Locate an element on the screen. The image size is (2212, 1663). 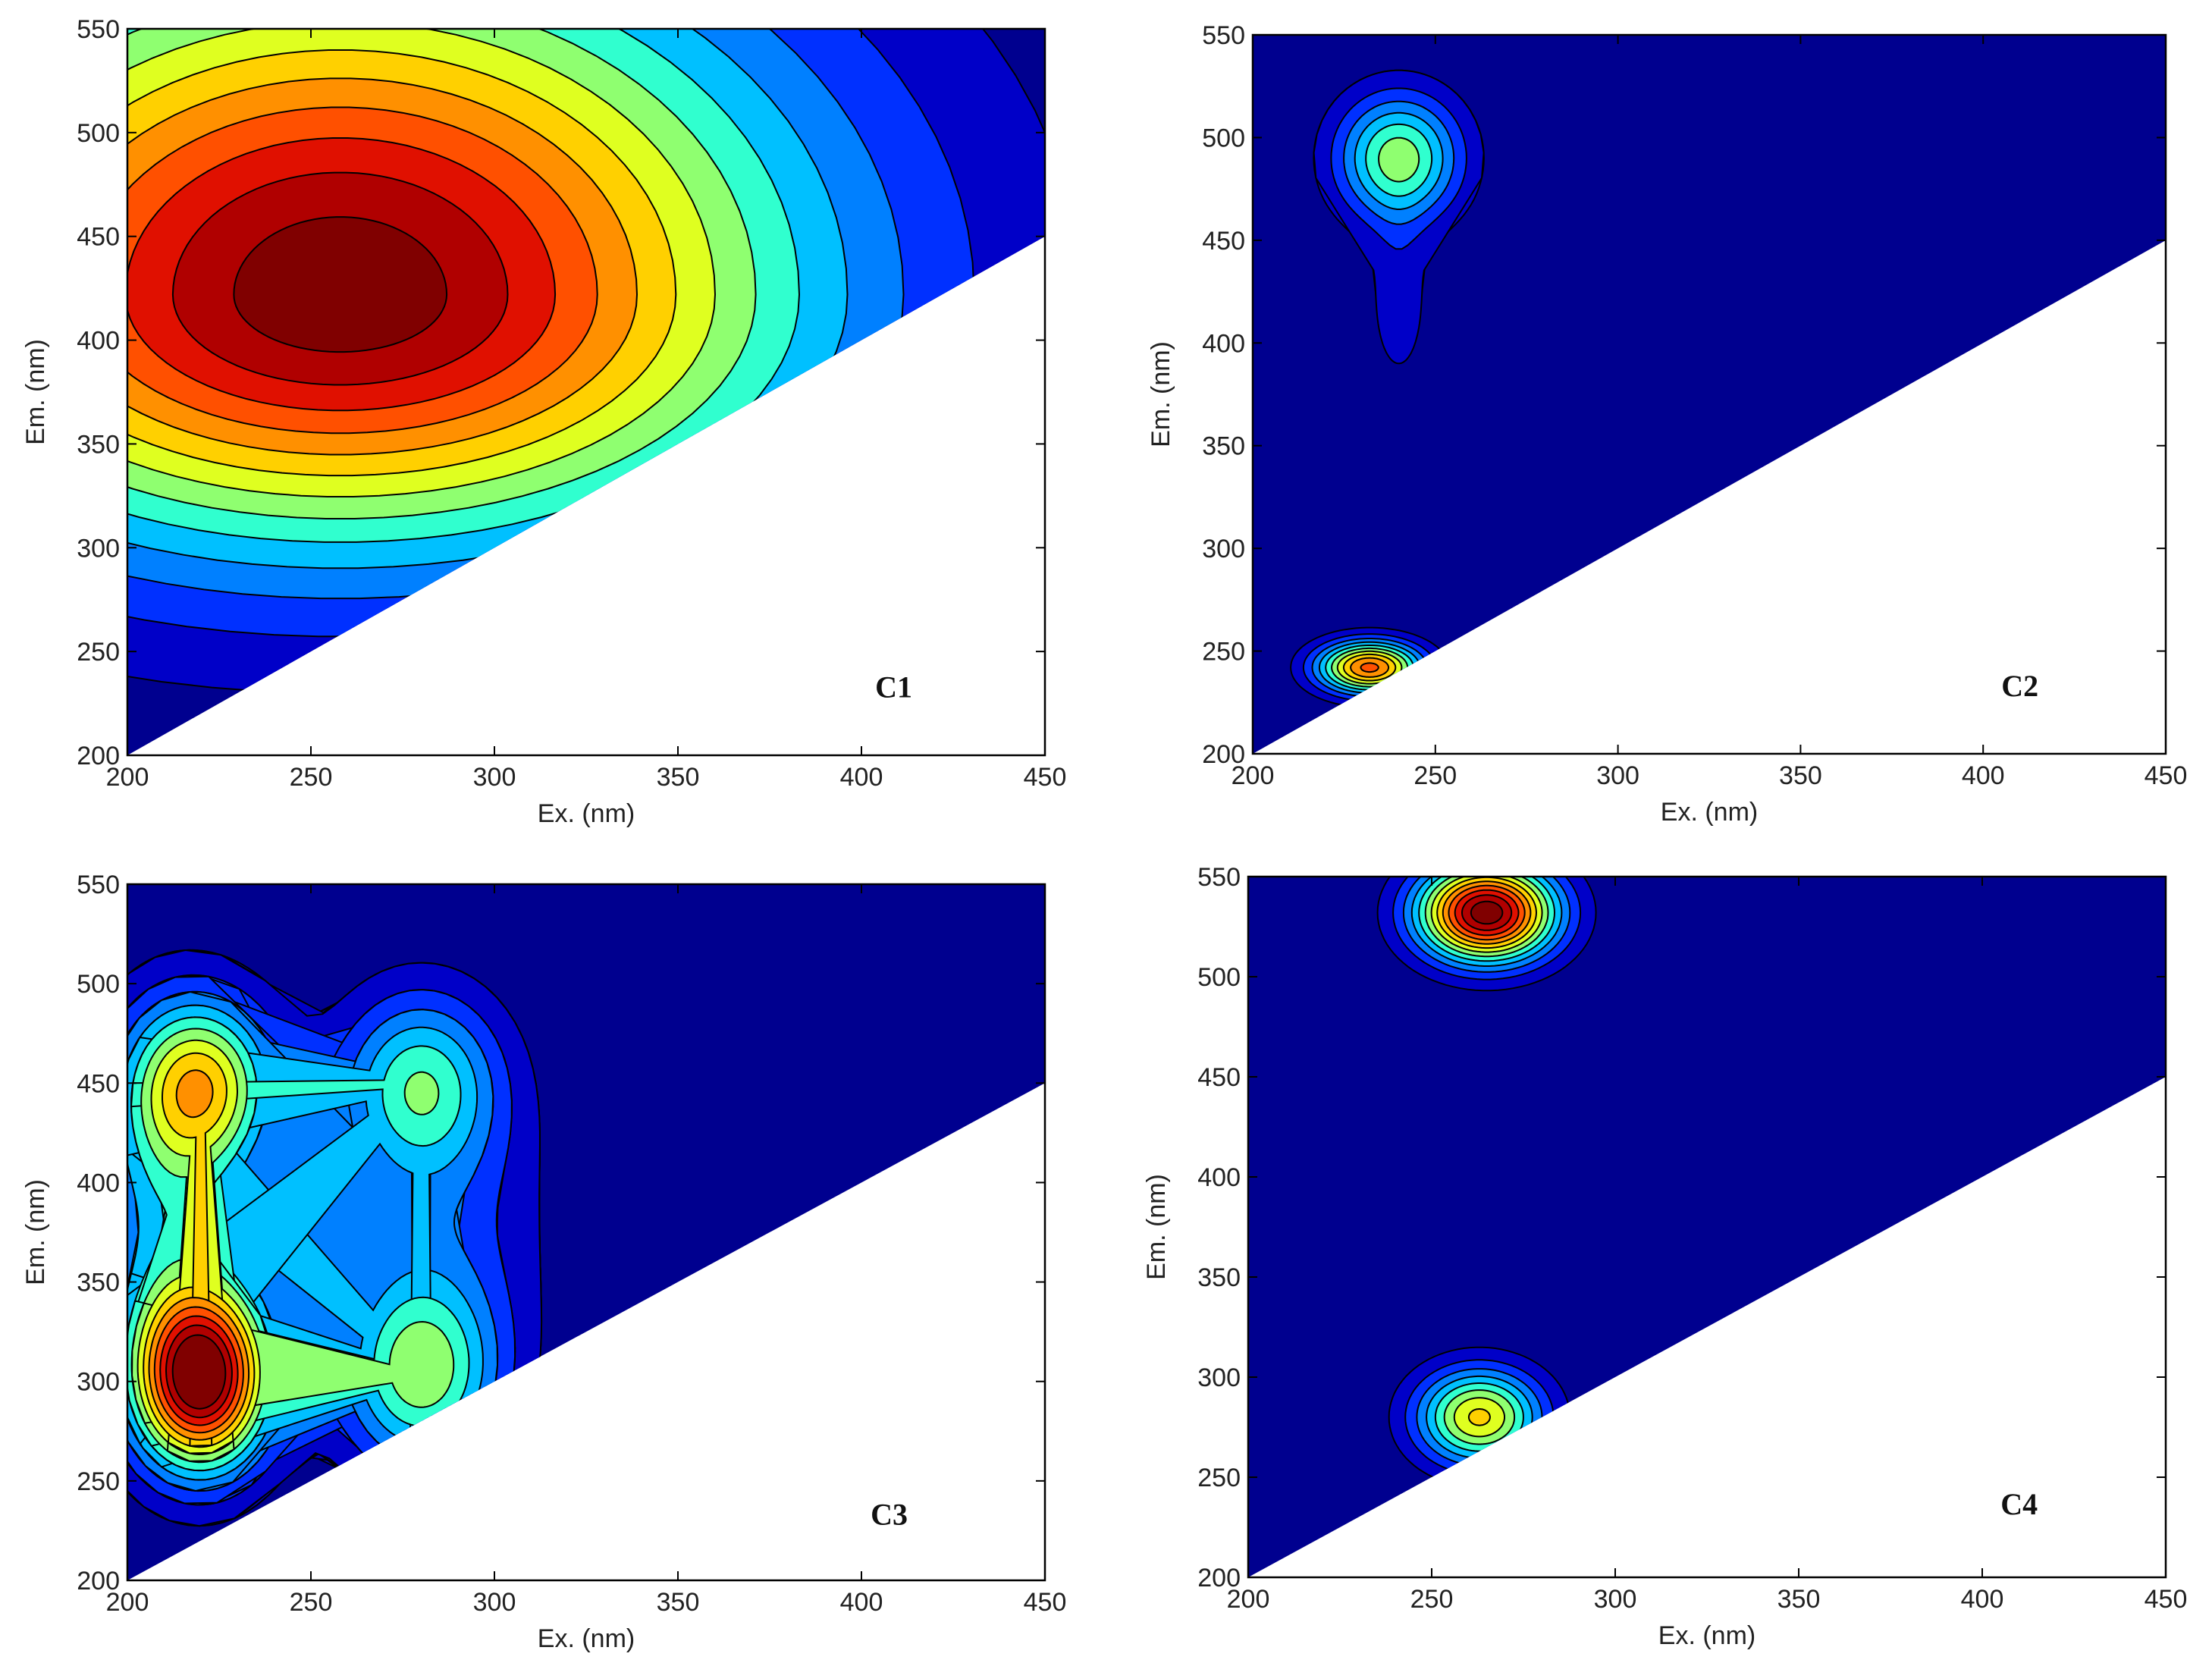
contour-levels is located at coordinates (335, 1238).